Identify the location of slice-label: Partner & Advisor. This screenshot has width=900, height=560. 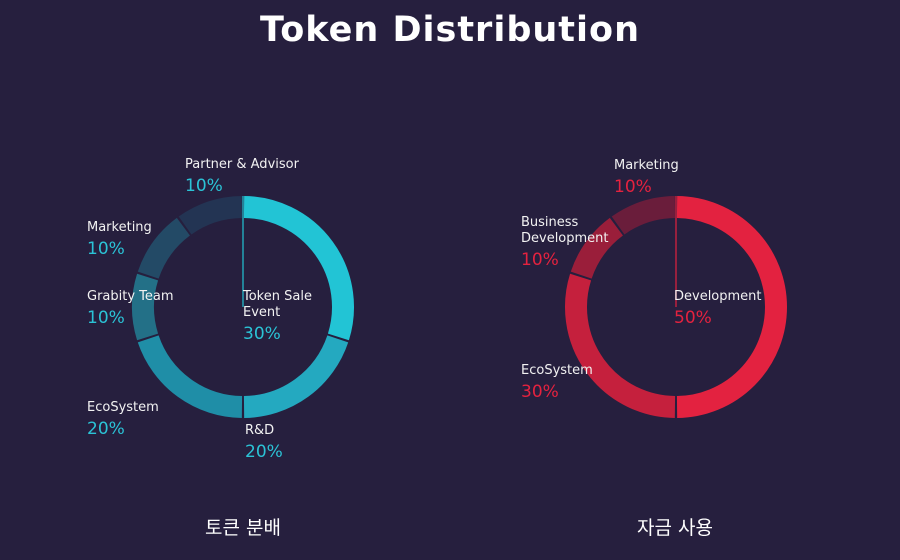
(242, 164).